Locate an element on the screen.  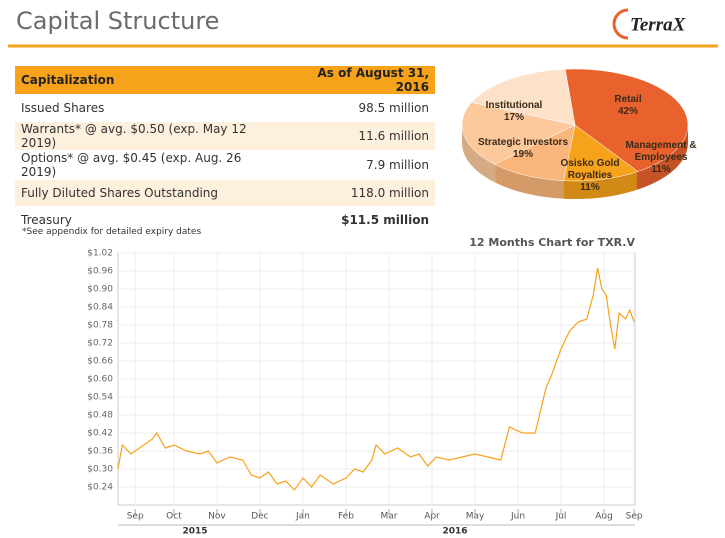
table-cell: 98.5 million is located at coordinates (357, 108).